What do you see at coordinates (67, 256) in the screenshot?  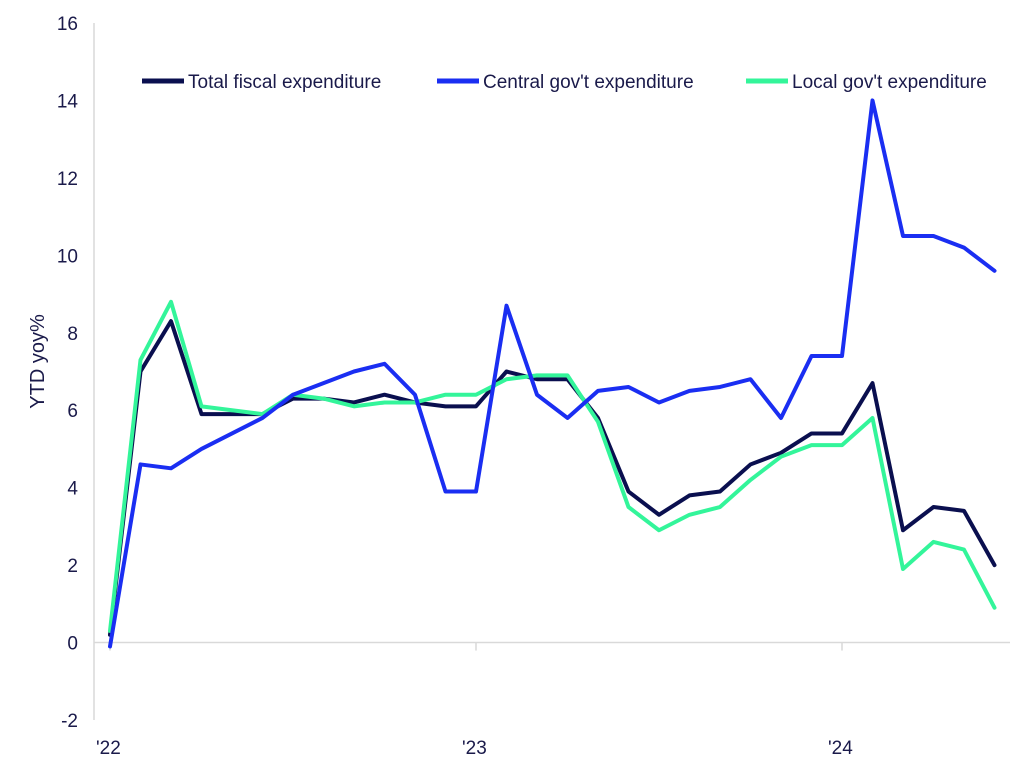 I see `y-tick-label: 10` at bounding box center [67, 256].